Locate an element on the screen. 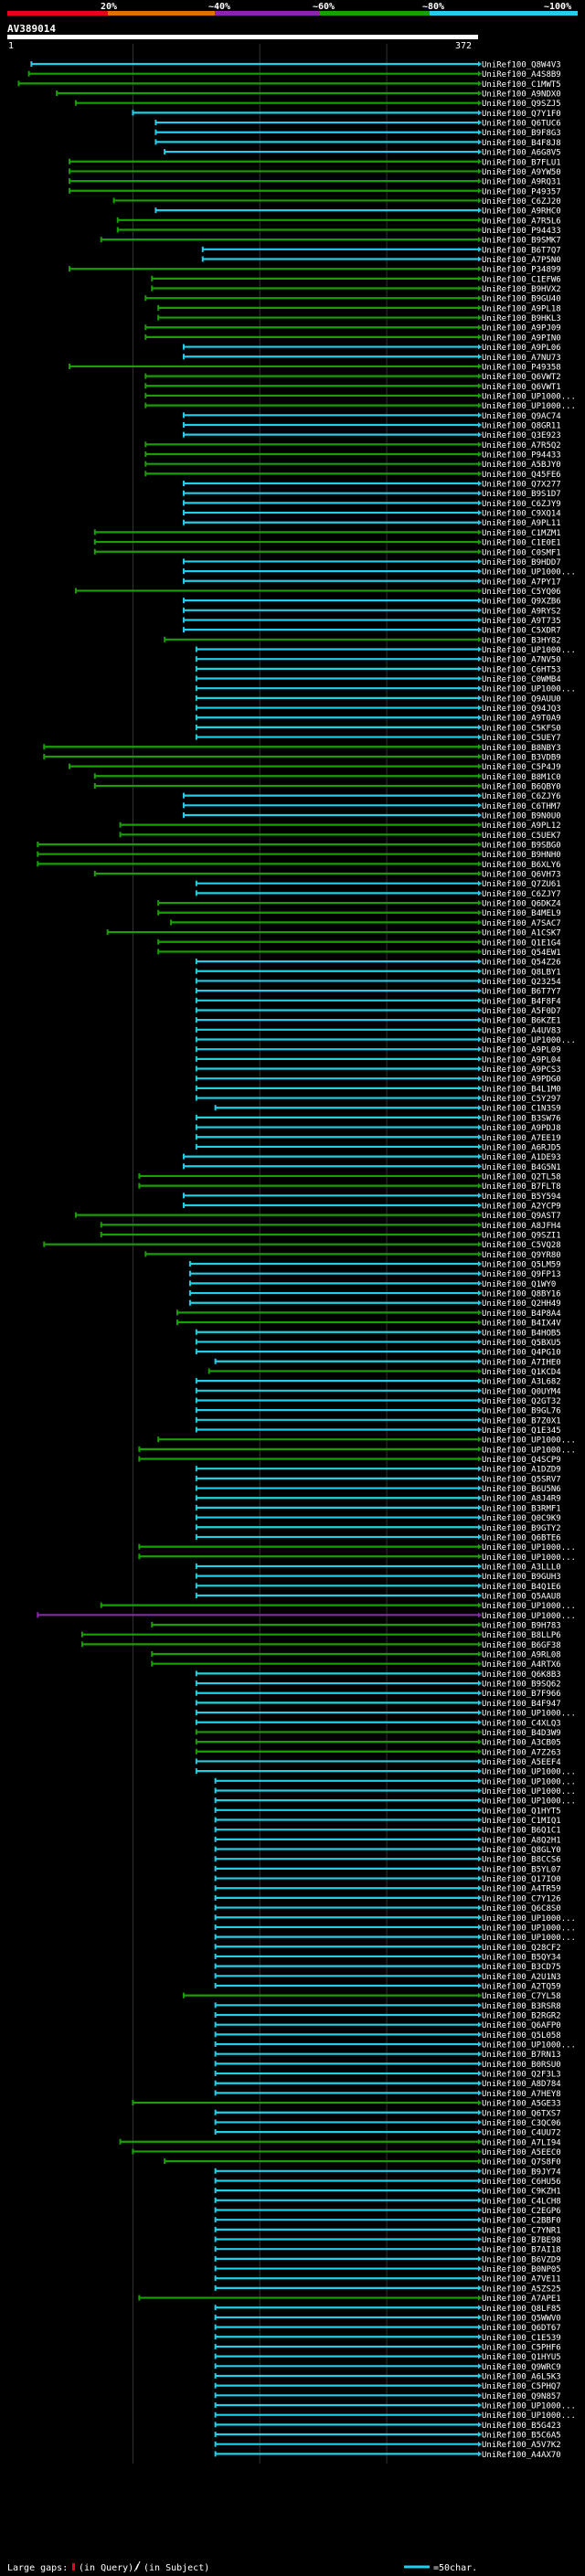 This screenshot has width=585, height=2576. hit-row: UniRef100_A9PL04 is located at coordinates (378, 1060).